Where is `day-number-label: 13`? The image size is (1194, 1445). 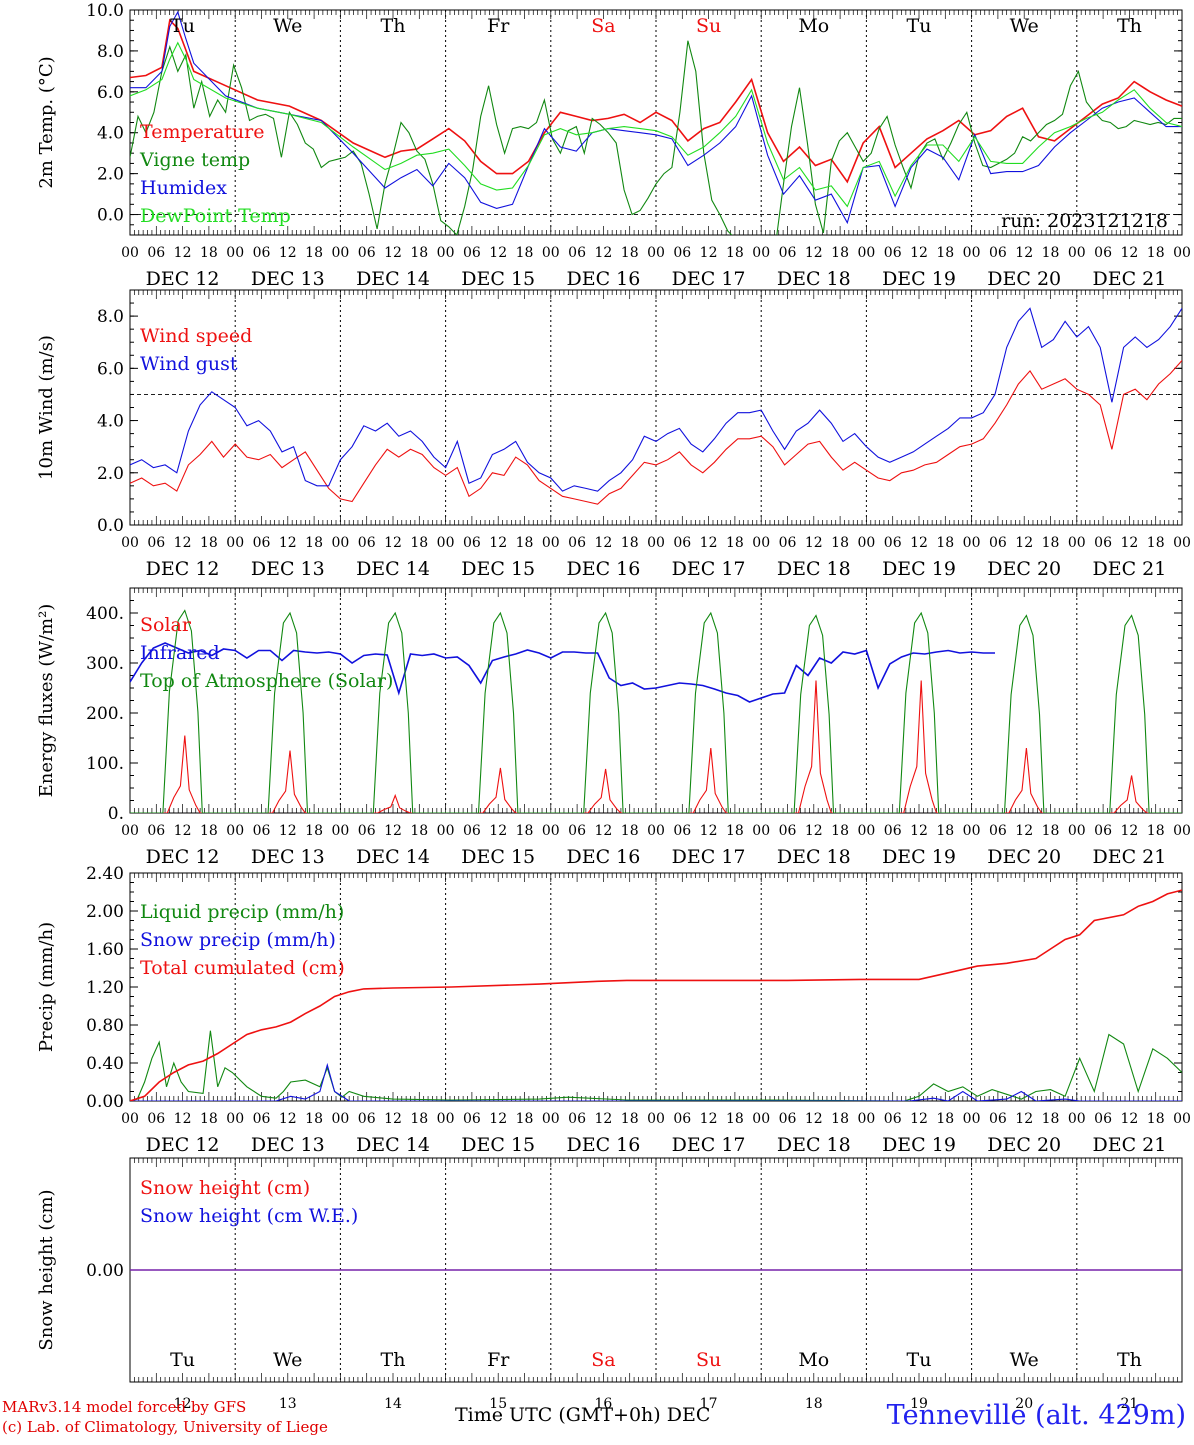 day-number-label: 13 is located at coordinates (288, 1404).